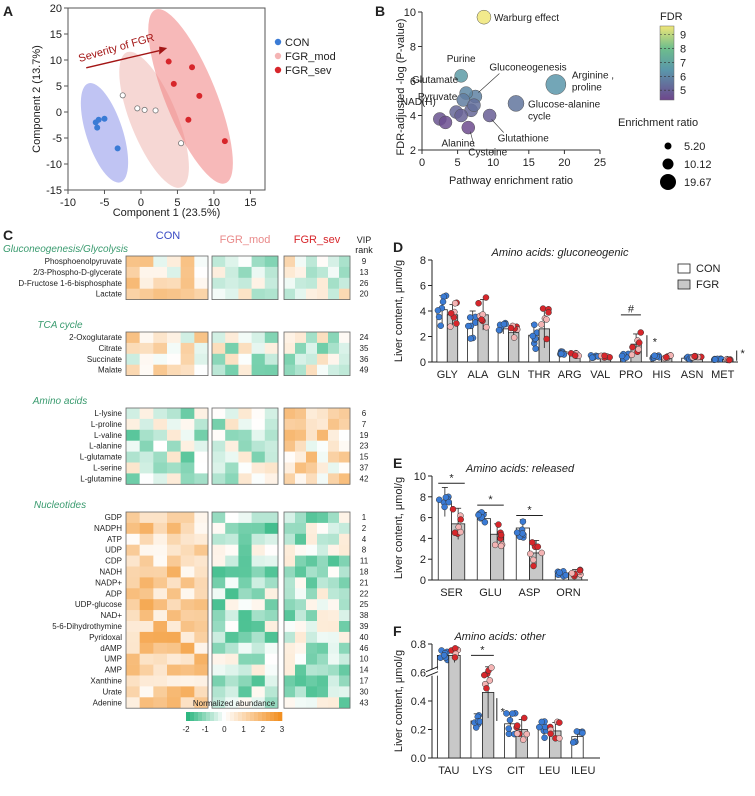  What do you see at coordinates (364, 593) in the screenshot?
I see `heatmap-vip-value: 22` at bounding box center [364, 593].